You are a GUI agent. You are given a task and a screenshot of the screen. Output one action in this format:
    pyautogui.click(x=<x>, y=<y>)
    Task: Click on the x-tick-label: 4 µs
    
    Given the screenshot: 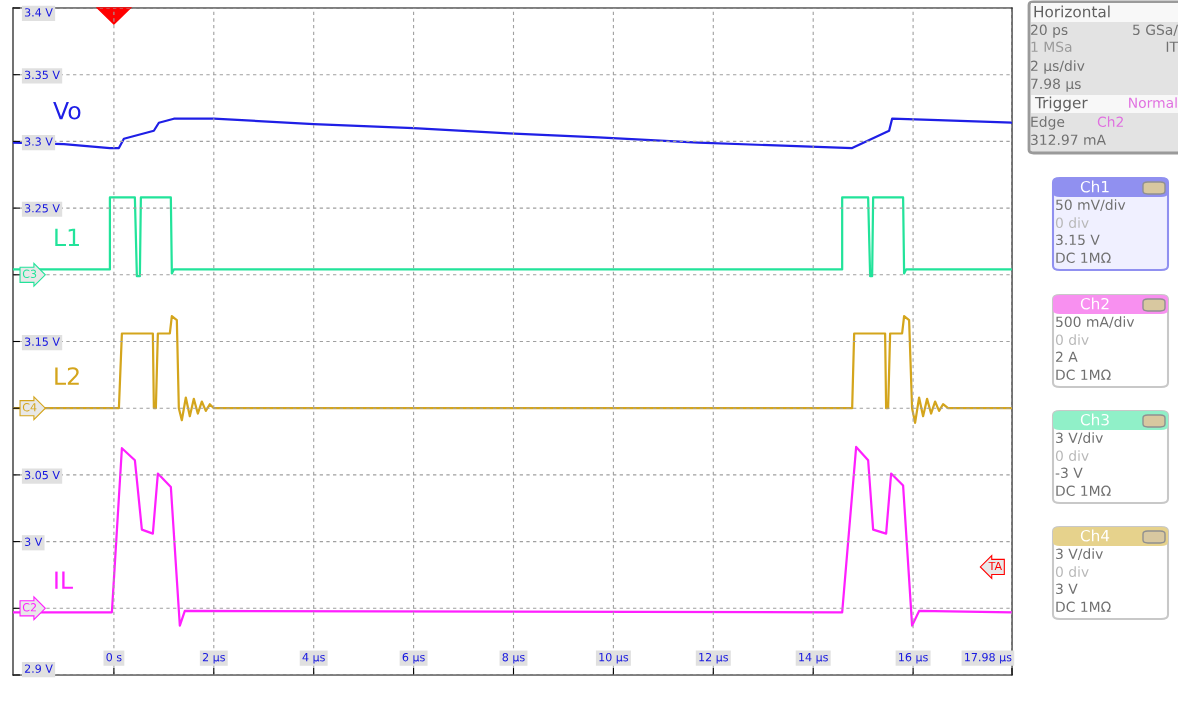 What is the action you would take?
    pyautogui.click(x=313, y=658)
    